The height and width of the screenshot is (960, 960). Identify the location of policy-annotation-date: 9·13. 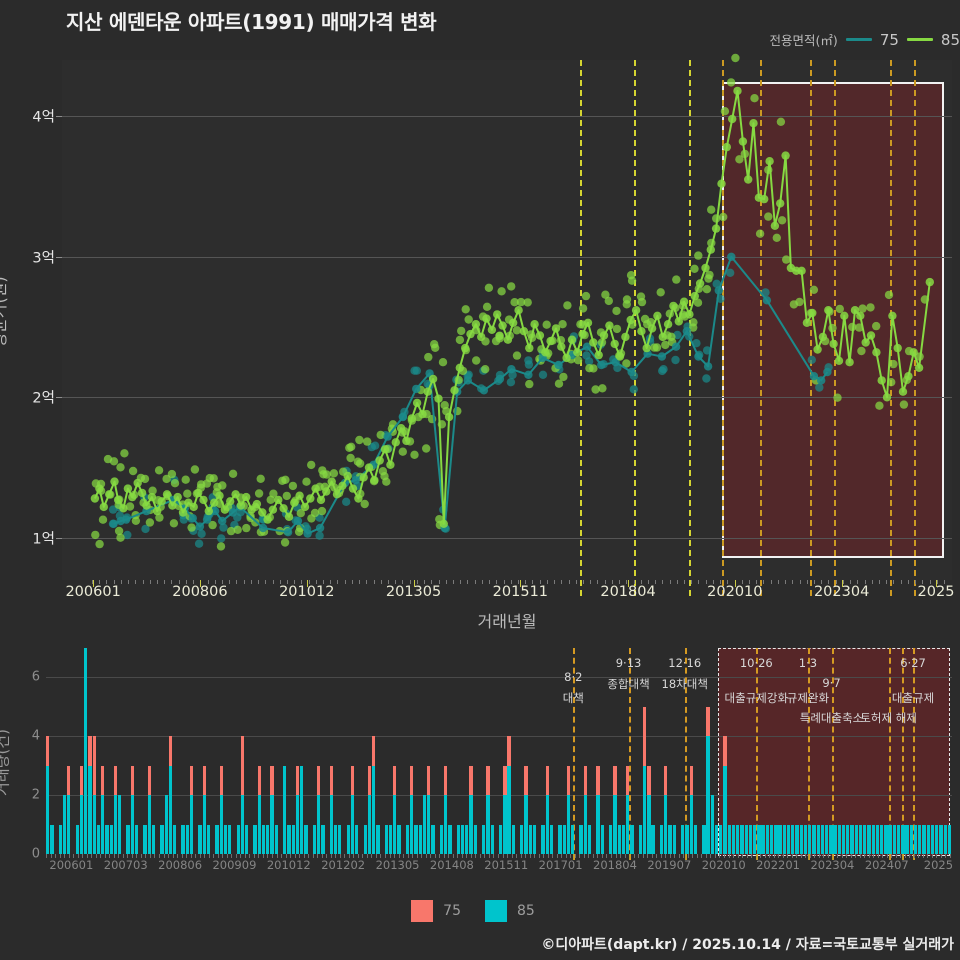
(628, 663).